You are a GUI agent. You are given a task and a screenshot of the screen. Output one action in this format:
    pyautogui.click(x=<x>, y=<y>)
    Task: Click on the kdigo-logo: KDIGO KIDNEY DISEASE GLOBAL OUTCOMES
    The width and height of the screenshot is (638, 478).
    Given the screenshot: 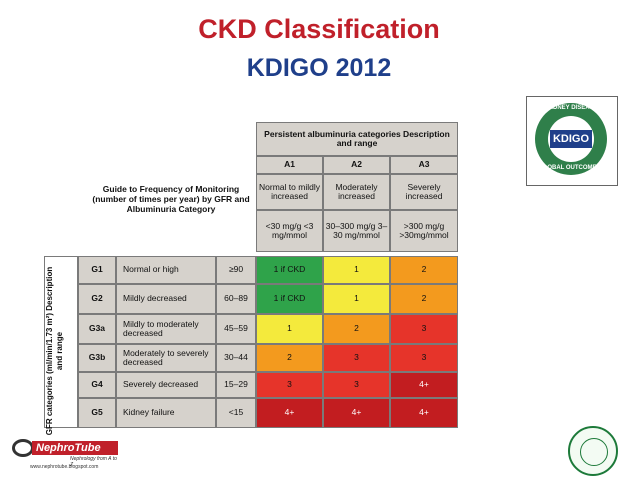 What is the action you would take?
    pyautogui.click(x=572, y=141)
    